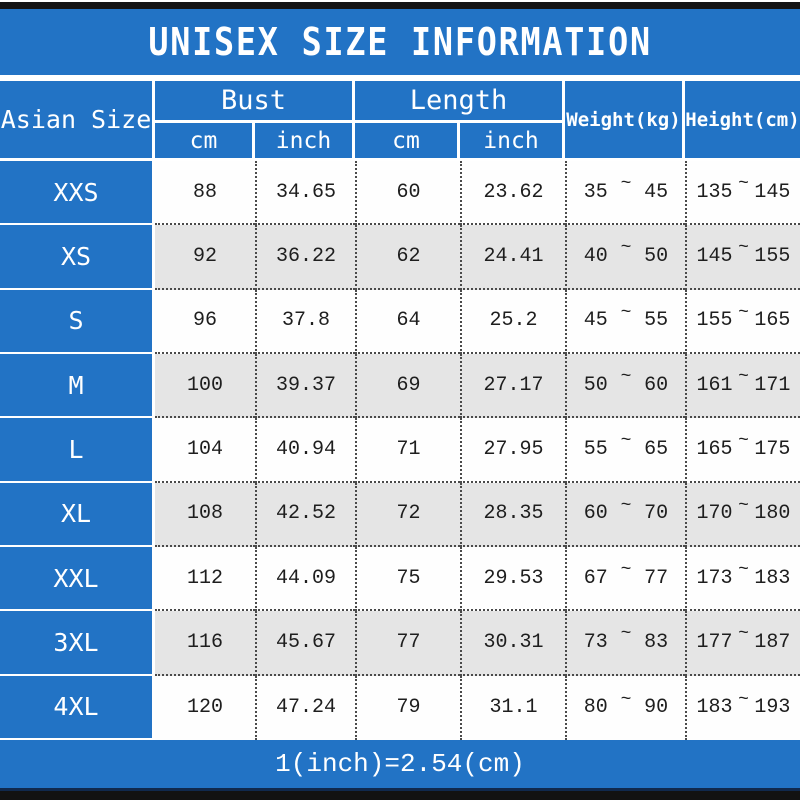  What do you see at coordinates (305, 193) in the screenshot?
I see `bust-inch-value: 34.65` at bounding box center [305, 193].